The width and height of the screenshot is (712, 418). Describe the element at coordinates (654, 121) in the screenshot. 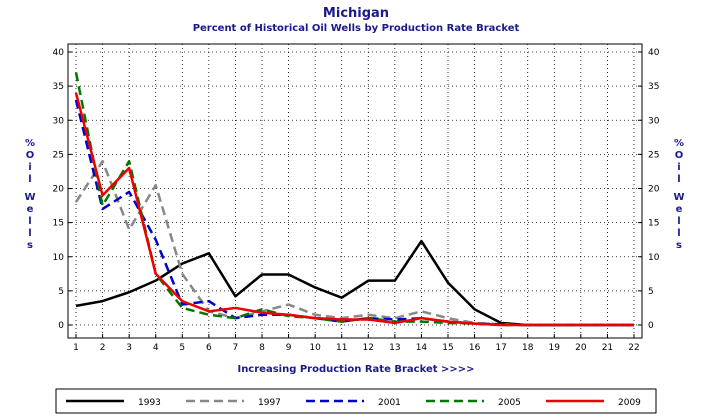

I see `y-tick-label-right: 30` at that location.